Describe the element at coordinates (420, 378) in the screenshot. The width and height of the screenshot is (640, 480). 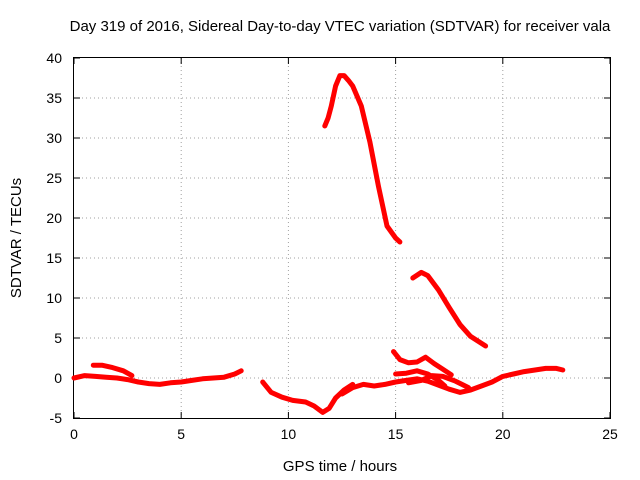
I see `series-line-arc-e` at that location.